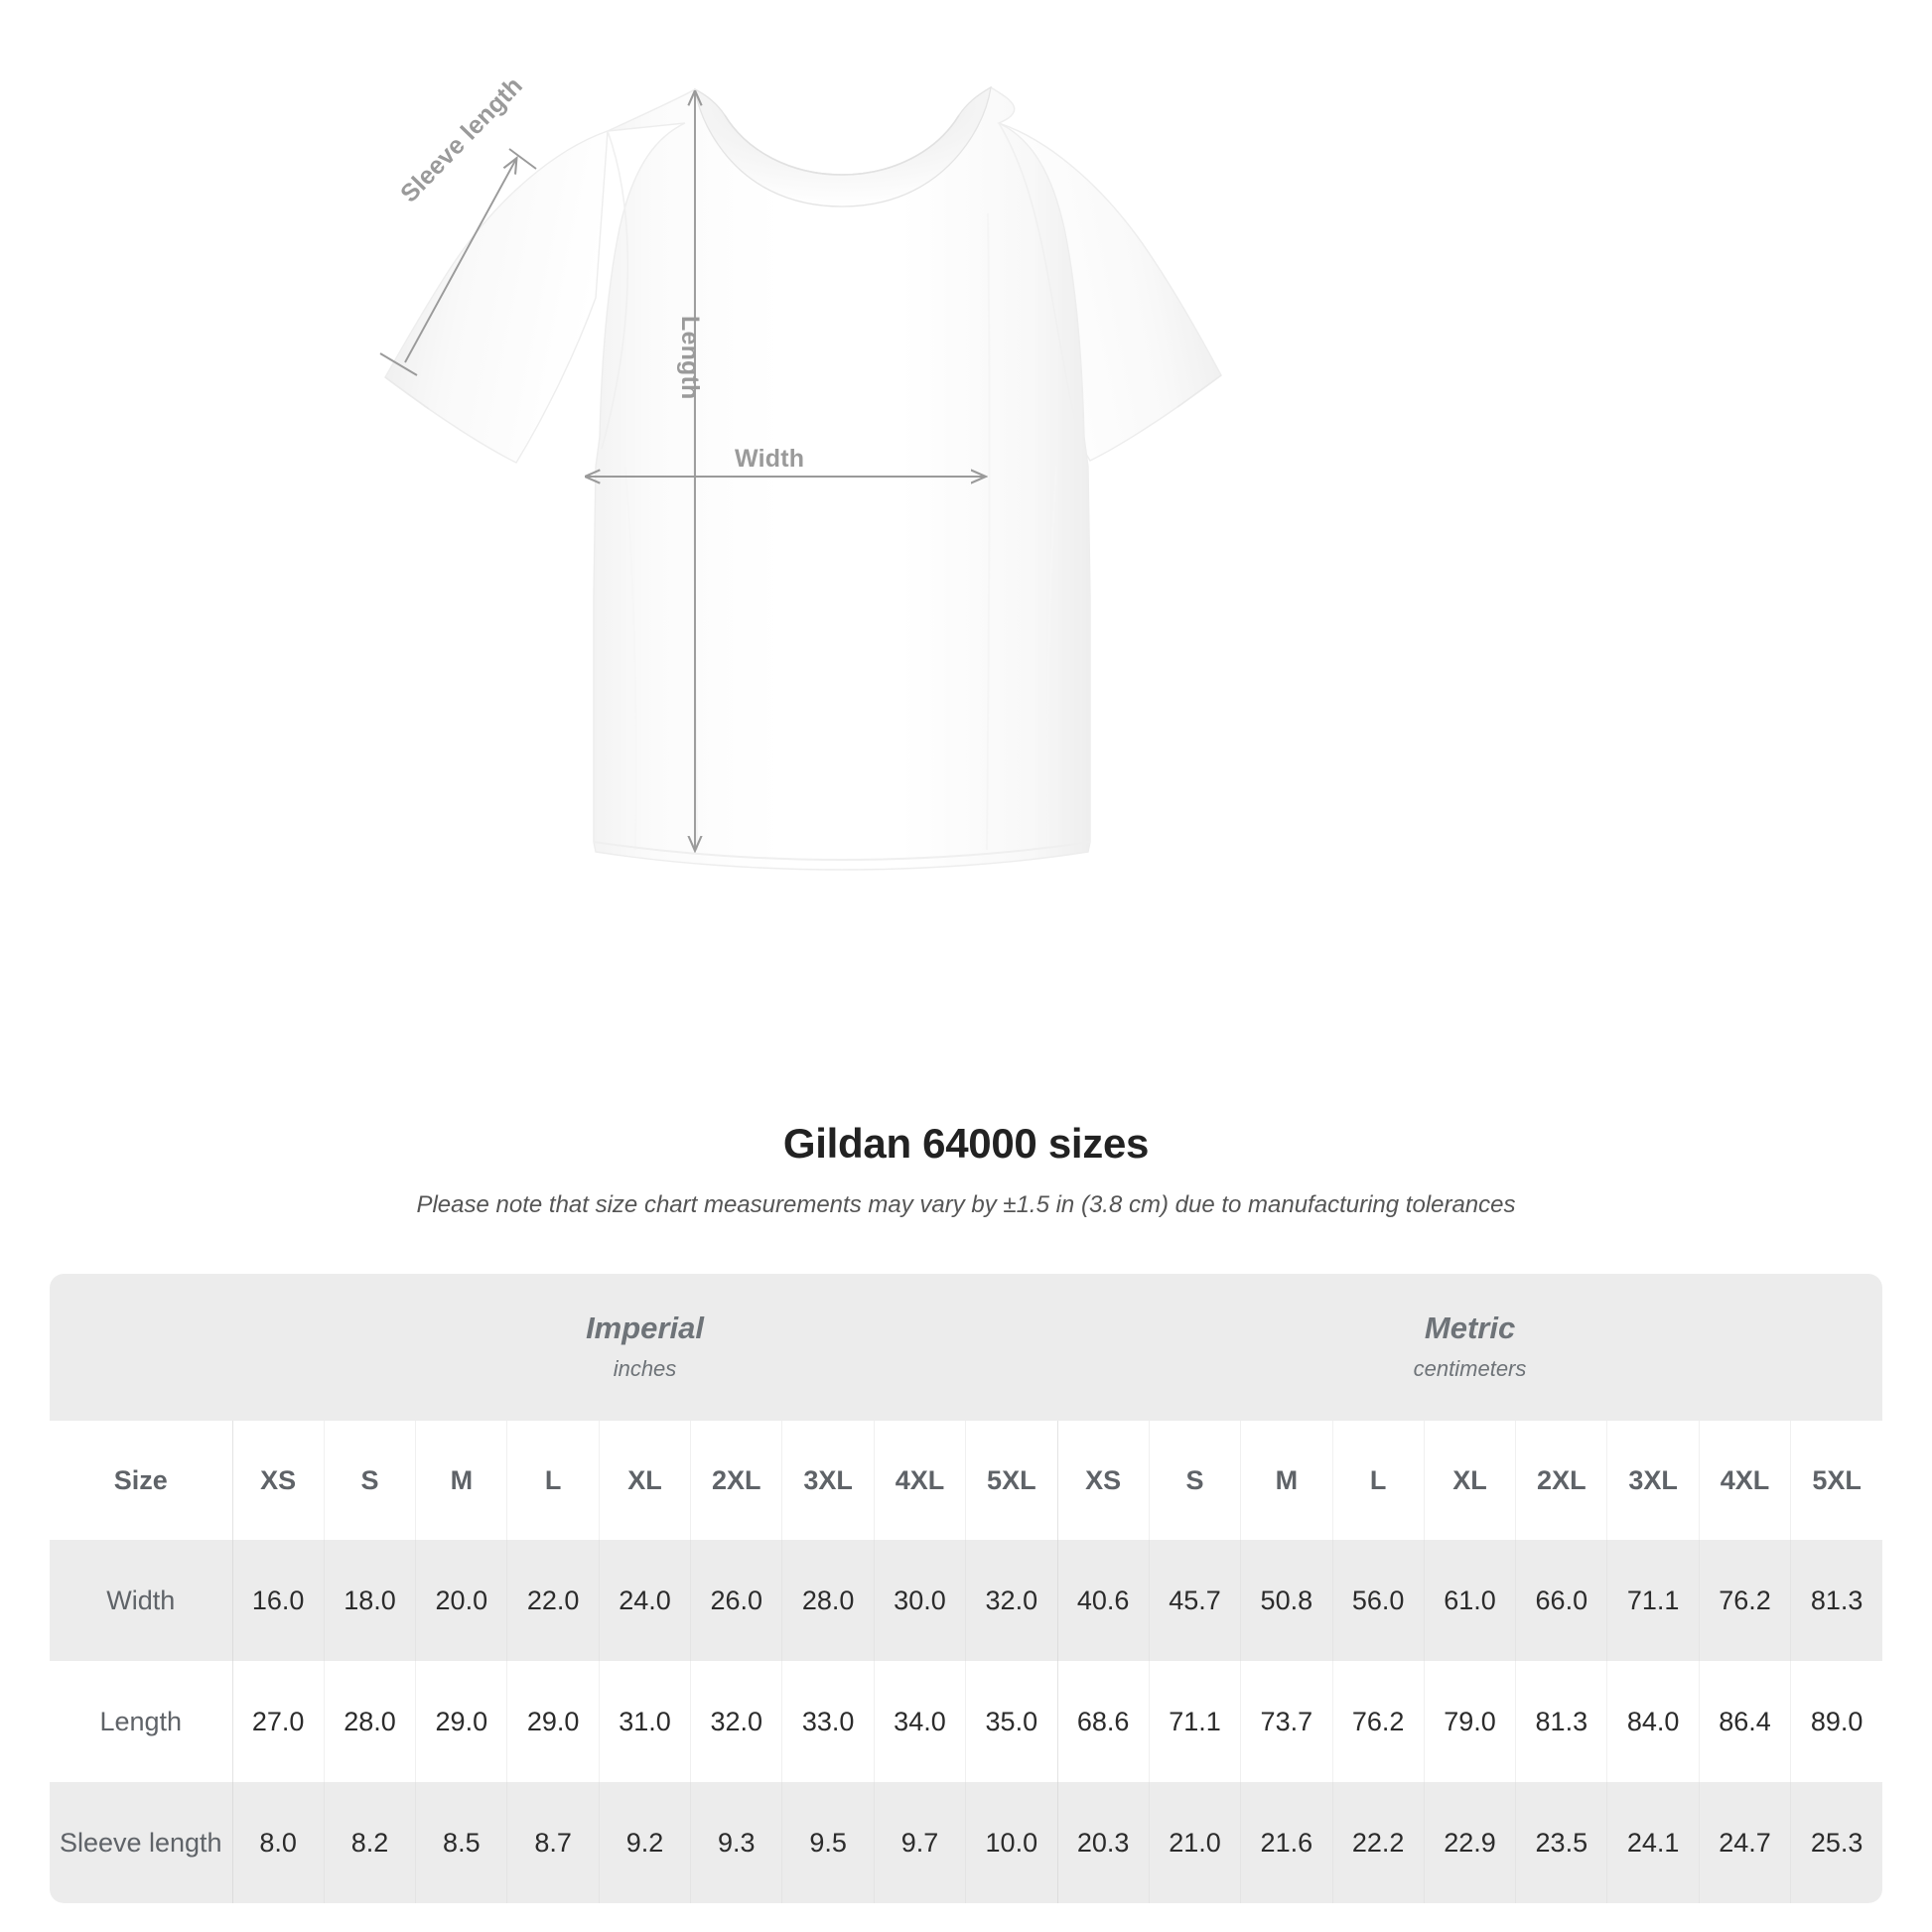 The width and height of the screenshot is (1932, 1932). Describe the element at coordinates (278, 1722) in the screenshot. I see `measurement-value-cell: 27.0` at that location.